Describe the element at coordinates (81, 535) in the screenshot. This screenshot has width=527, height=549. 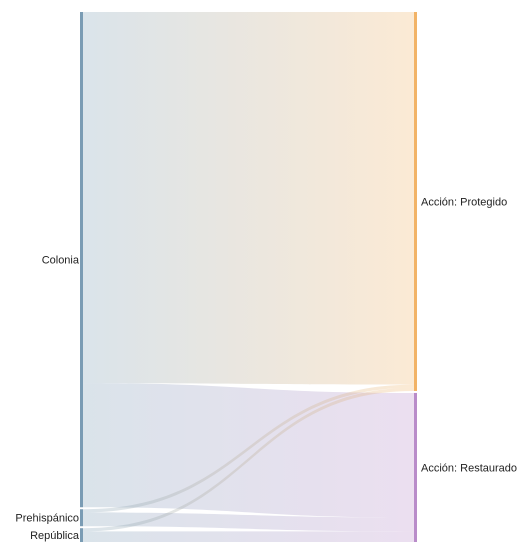
I see `node-republica` at that location.